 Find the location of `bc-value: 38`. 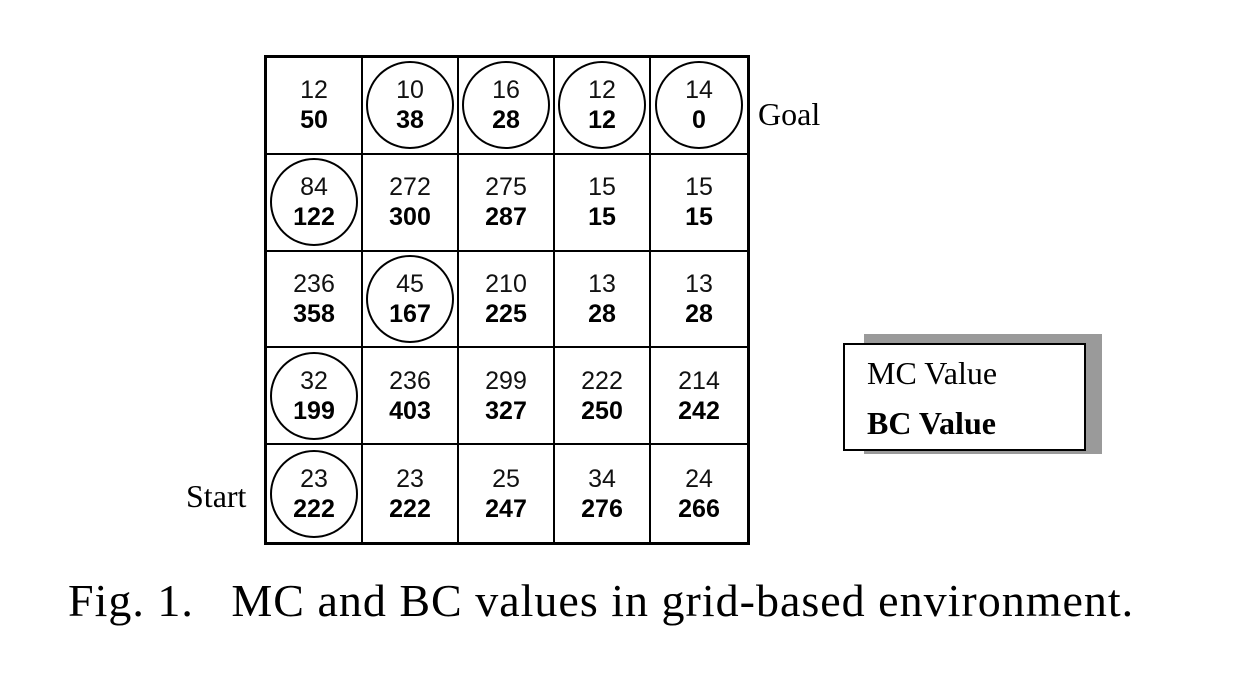

bc-value: 38 is located at coordinates (410, 120).